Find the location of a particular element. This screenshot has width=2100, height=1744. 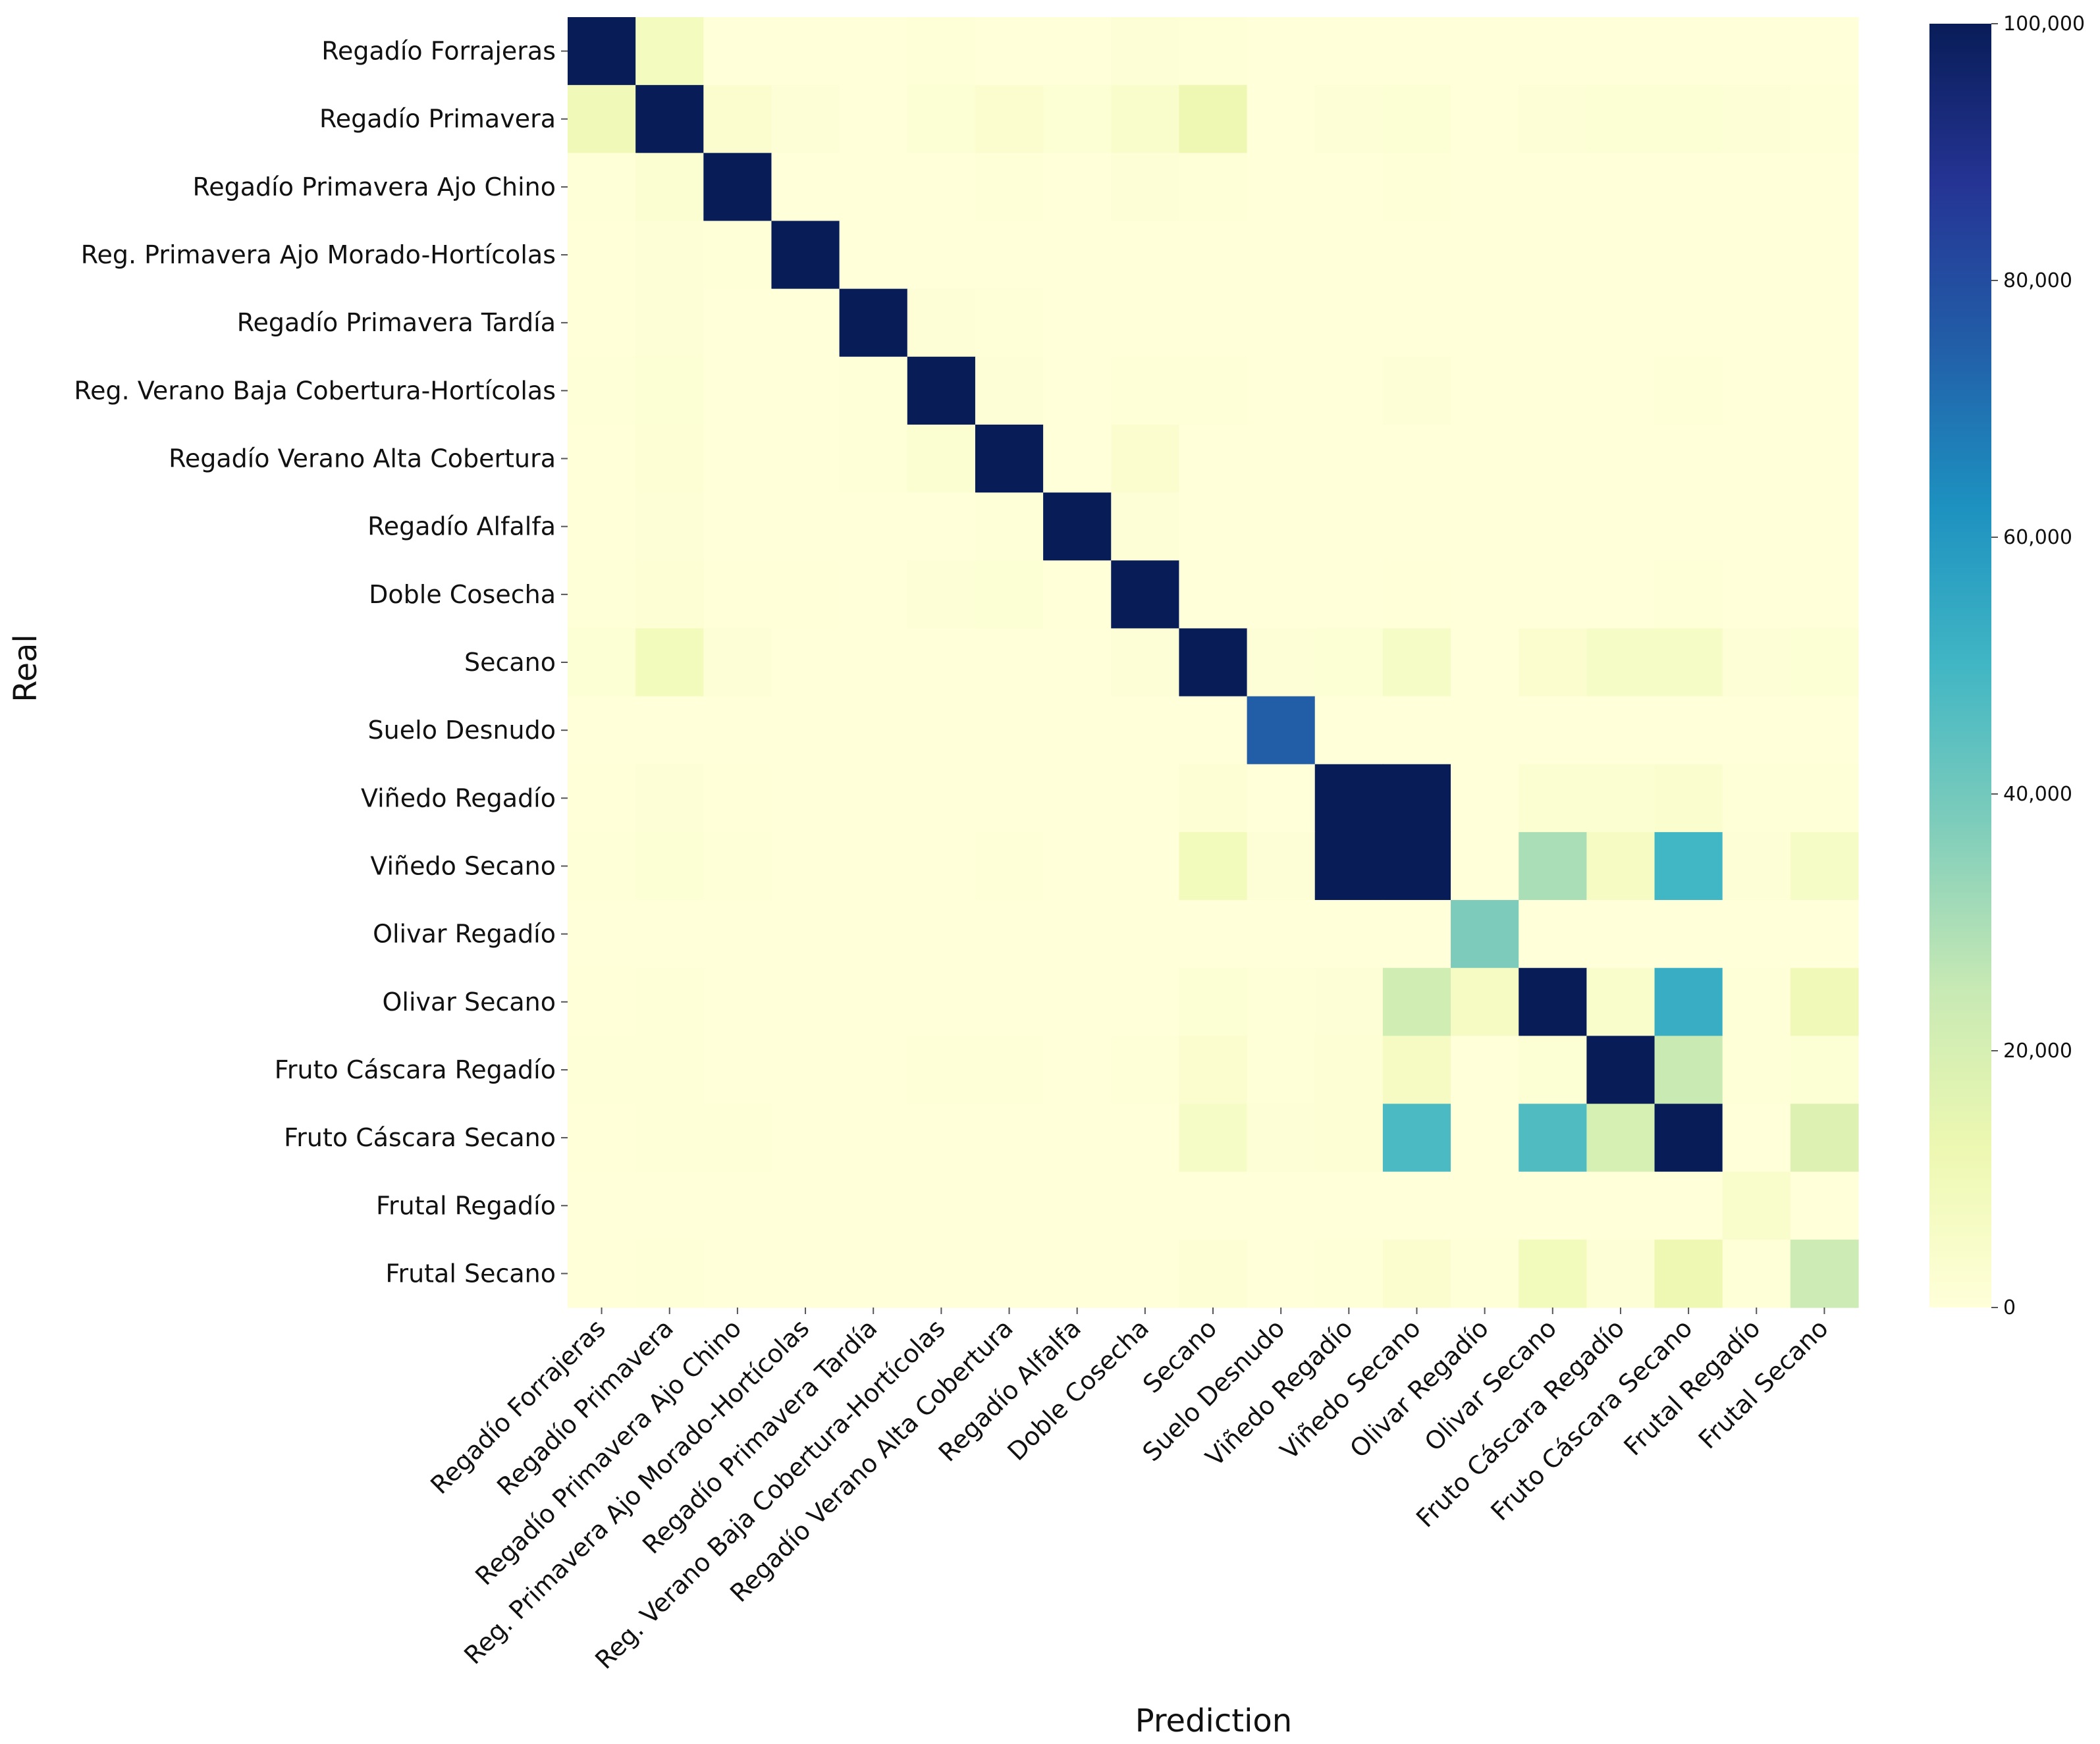

colorbar-tick-label: 0 is located at coordinates (2009, 1307).